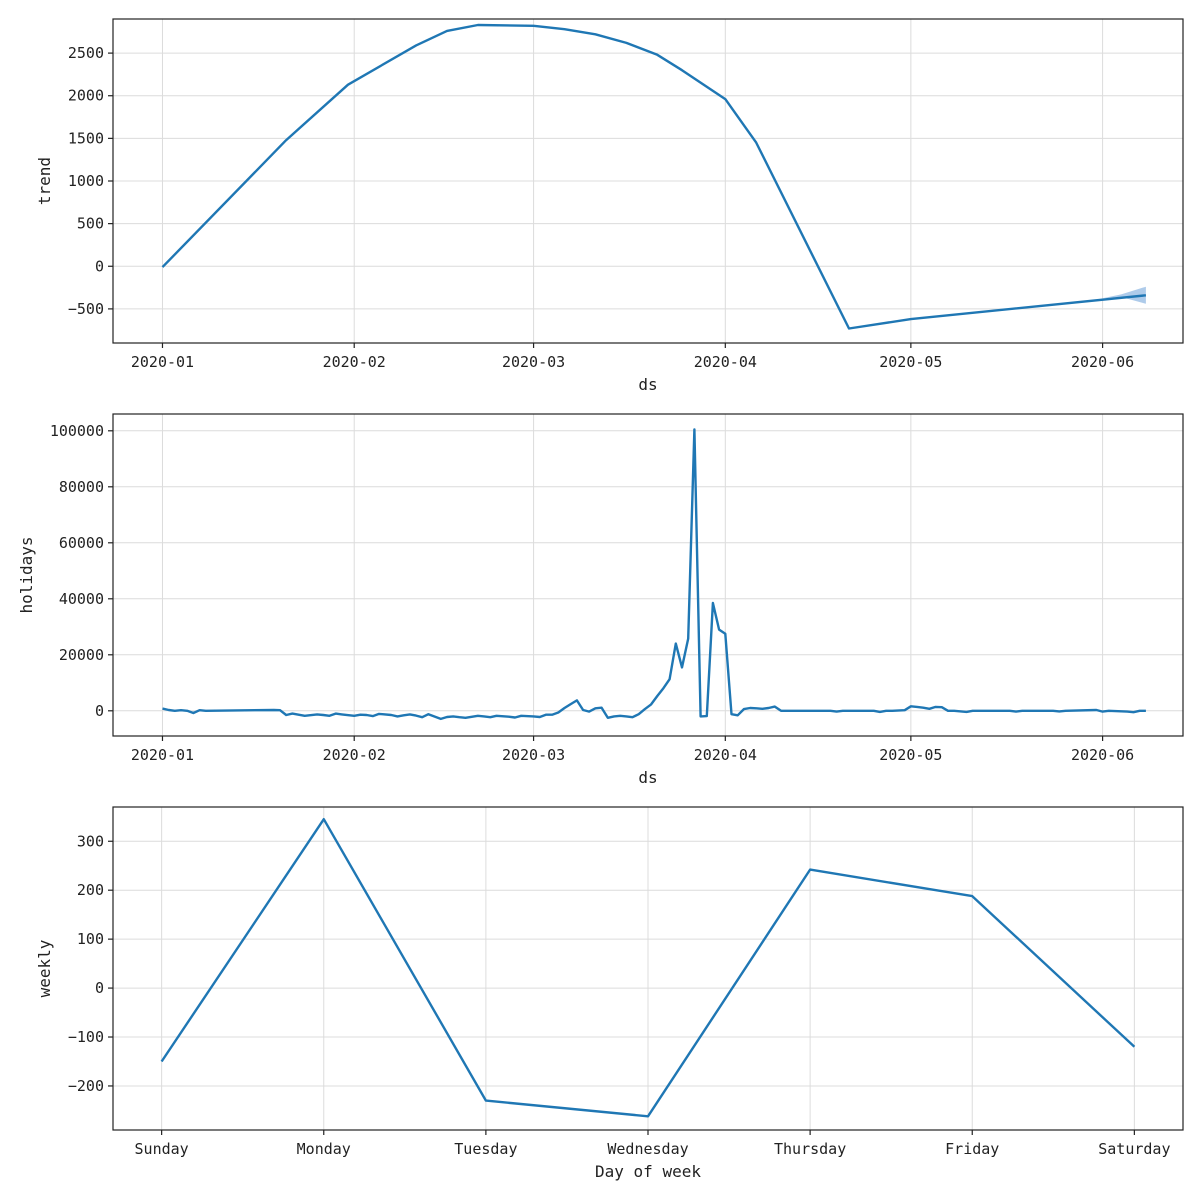  Describe the element at coordinates (86, 181) in the screenshot. I see `y-tick-label: 1000` at that location.